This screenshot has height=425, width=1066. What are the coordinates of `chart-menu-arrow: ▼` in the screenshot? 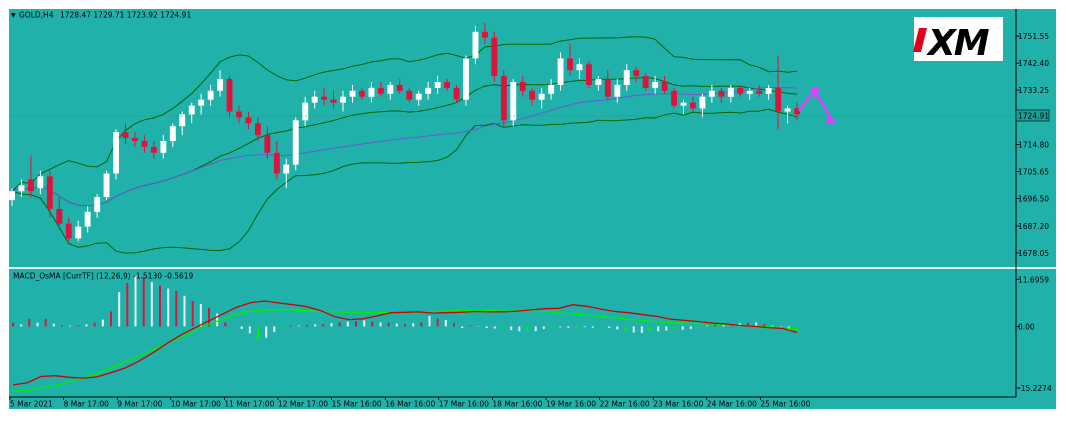 It's located at (13, 15).